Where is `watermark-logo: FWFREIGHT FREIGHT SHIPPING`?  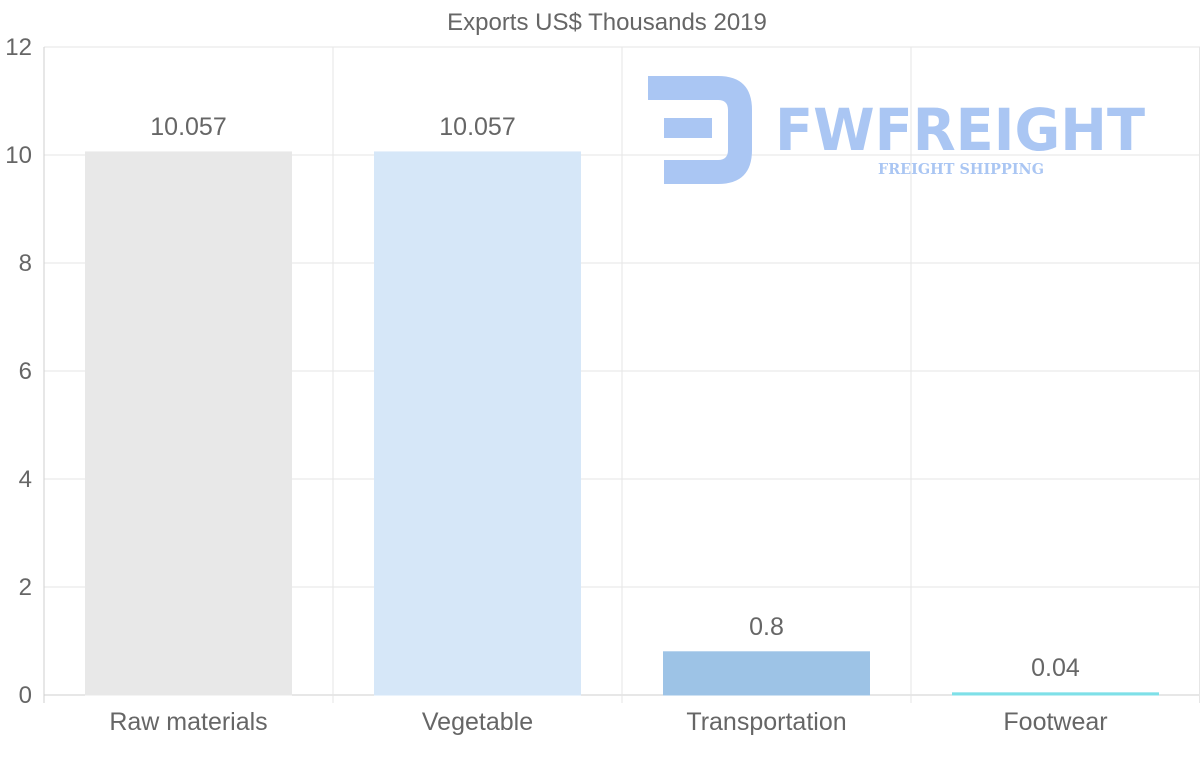 watermark-logo: FWFREIGHT FREIGHT SHIPPING is located at coordinates (896, 130).